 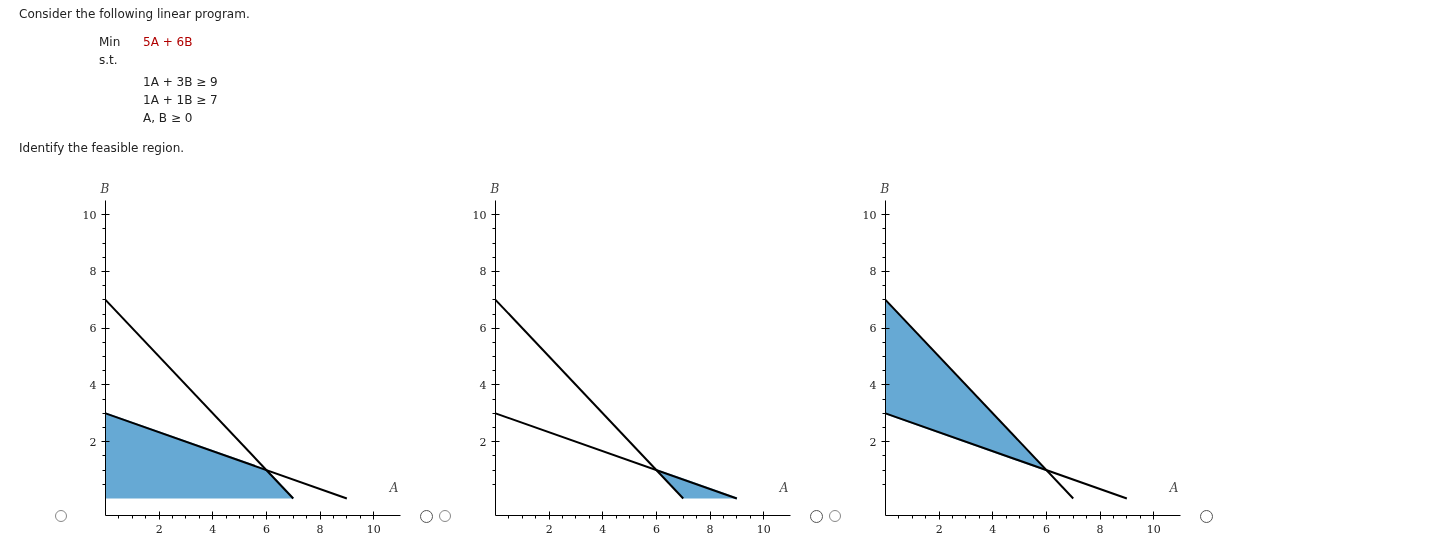 What do you see at coordinates (134, 14) in the screenshot?
I see `text: Consider the following linear program.` at bounding box center [134, 14].